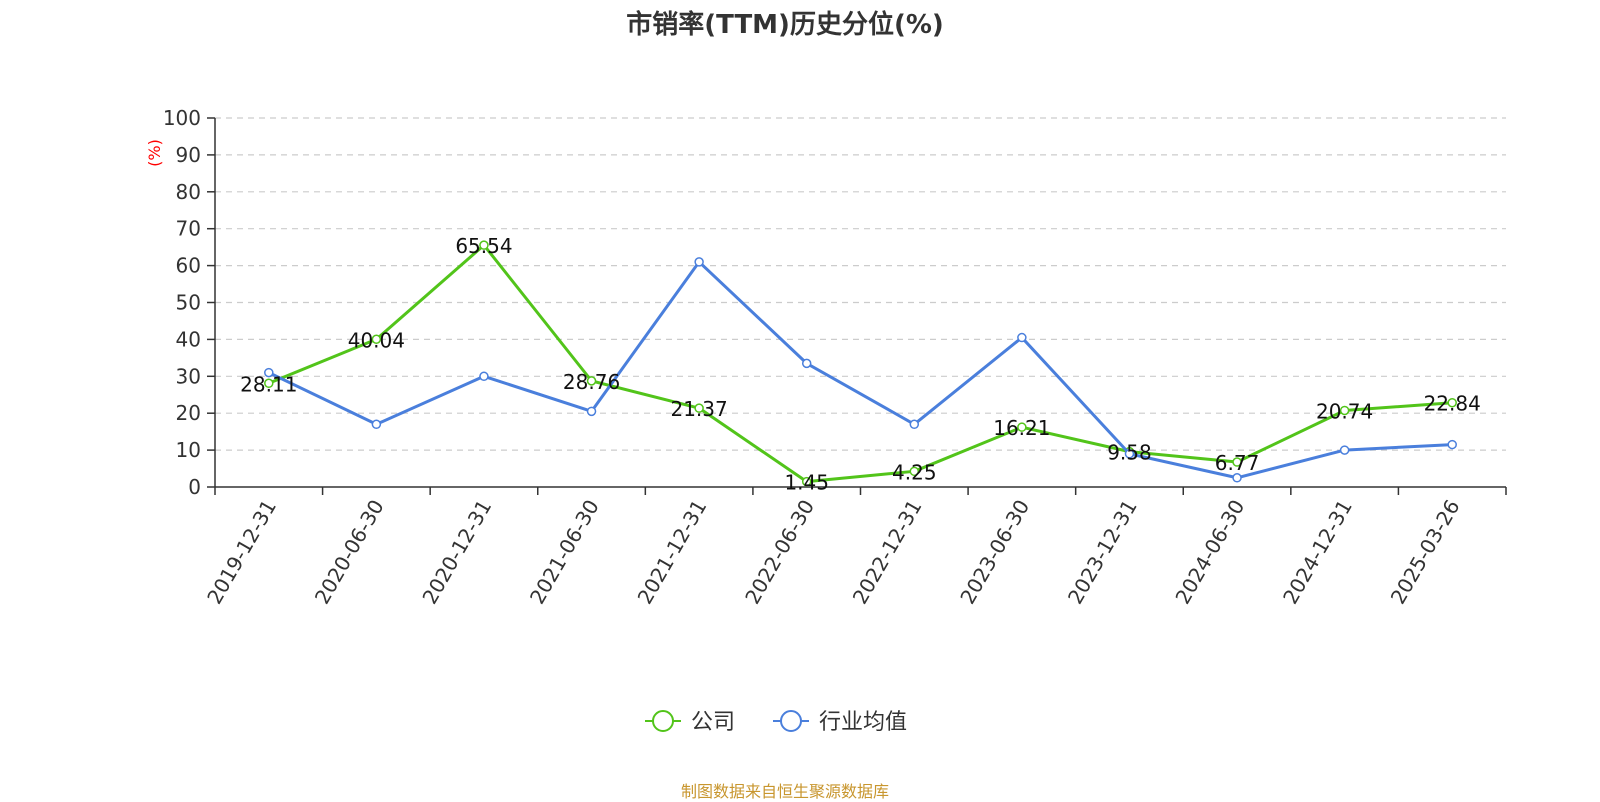  I want to click on y-axis-unit-label: (%), so click(154, 153).